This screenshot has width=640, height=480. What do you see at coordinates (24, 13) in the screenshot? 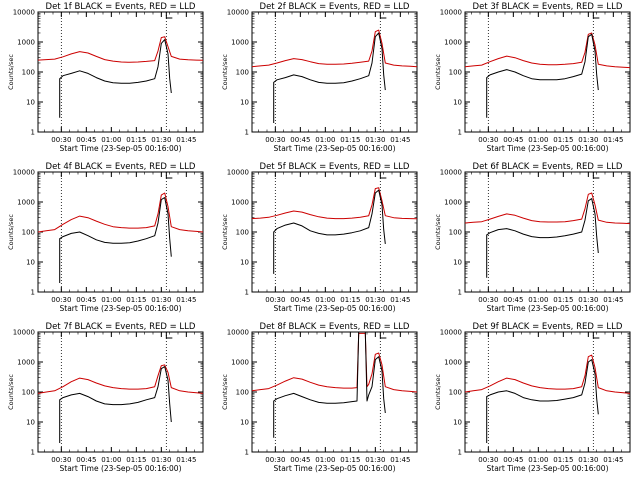
I see `det-1f-ytick-label-4: 10000` at bounding box center [24, 13].